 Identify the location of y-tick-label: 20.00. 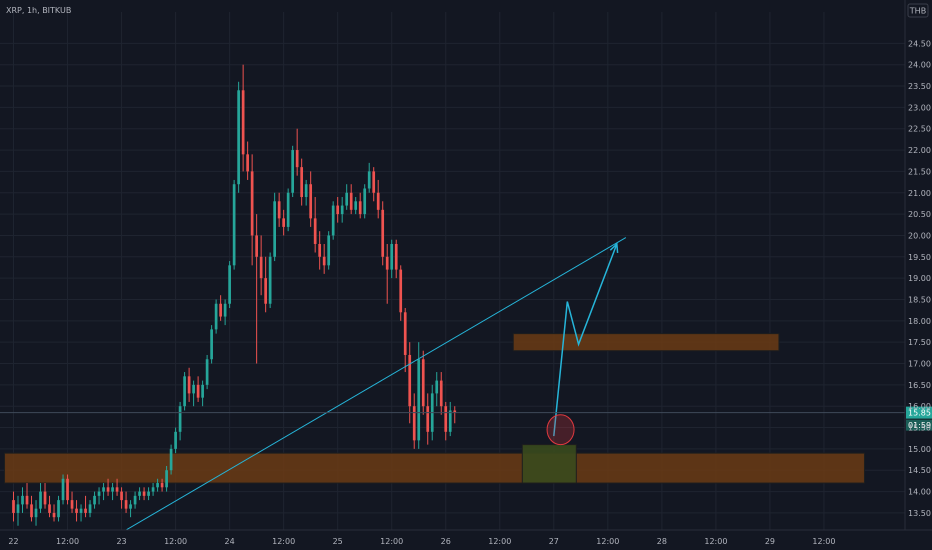
(919, 235).